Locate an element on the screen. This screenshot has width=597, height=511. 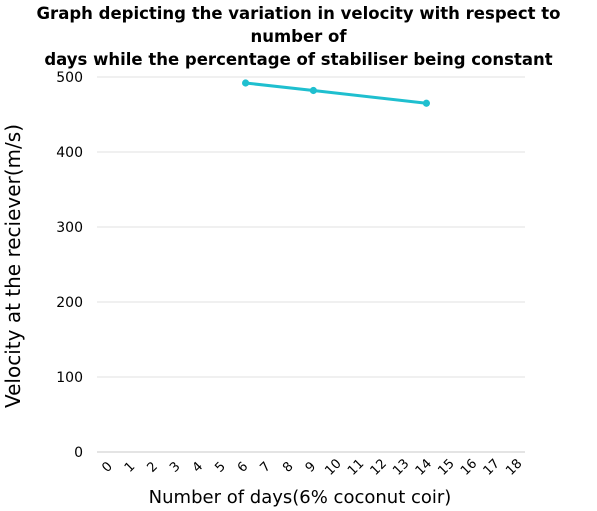
x-tick-label: 2 is located at coordinates (152, 467).